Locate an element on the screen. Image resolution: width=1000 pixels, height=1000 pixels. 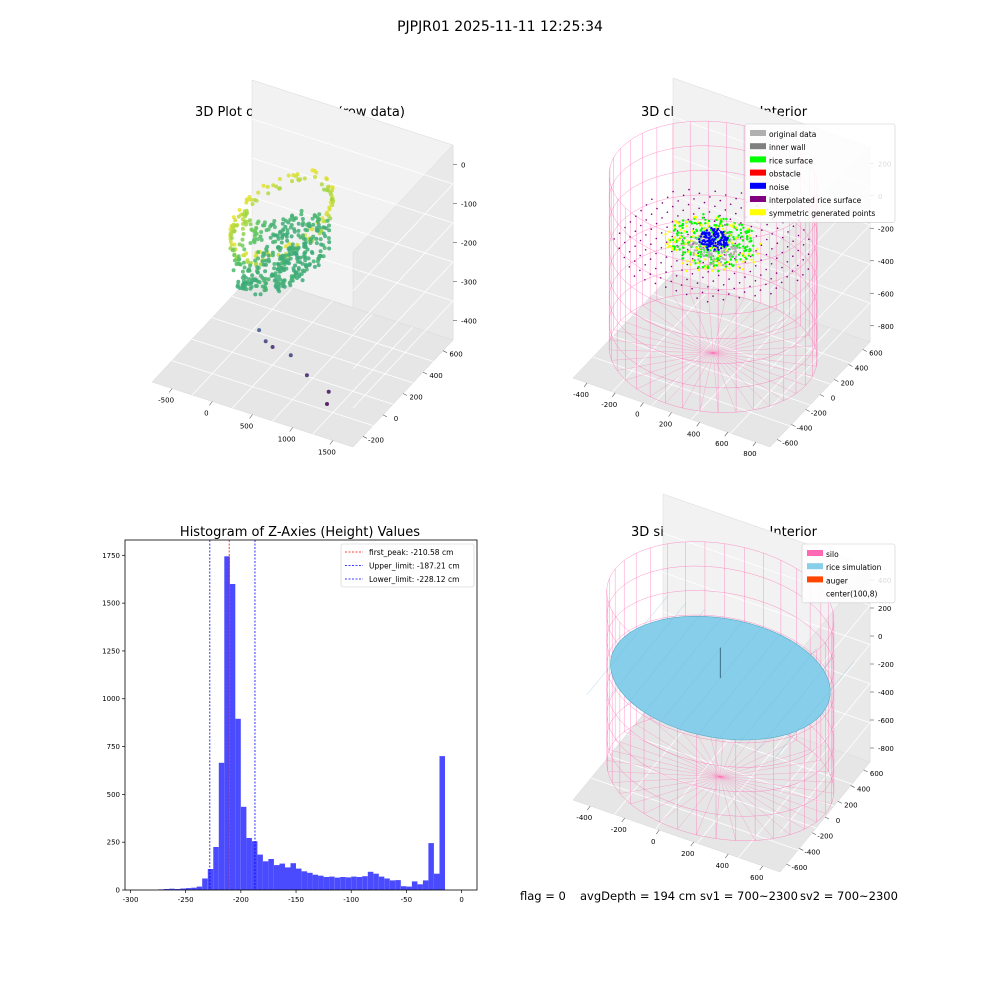
x-tick-label: -200 is located at coordinates (619, 830).